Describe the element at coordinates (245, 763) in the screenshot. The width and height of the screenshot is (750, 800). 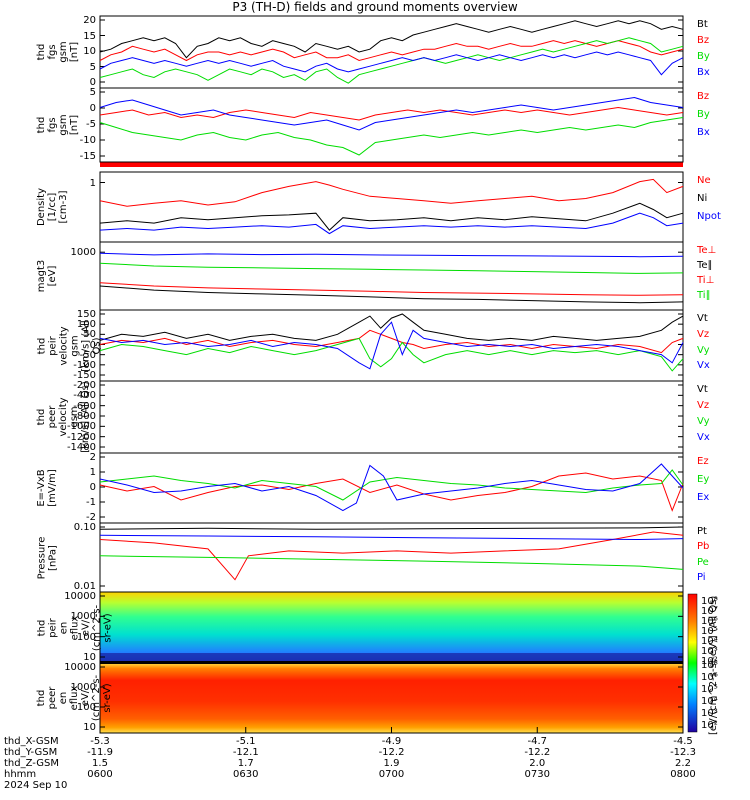
I see `footer-value: 1.7` at that location.